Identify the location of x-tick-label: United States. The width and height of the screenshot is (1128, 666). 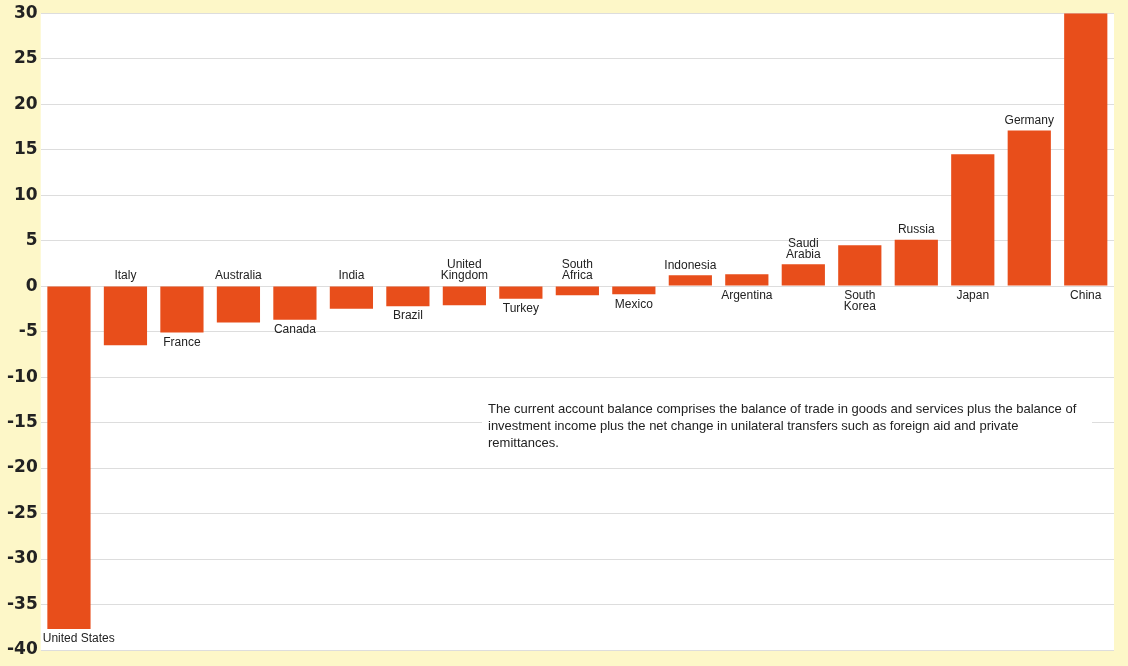
(78, 638).